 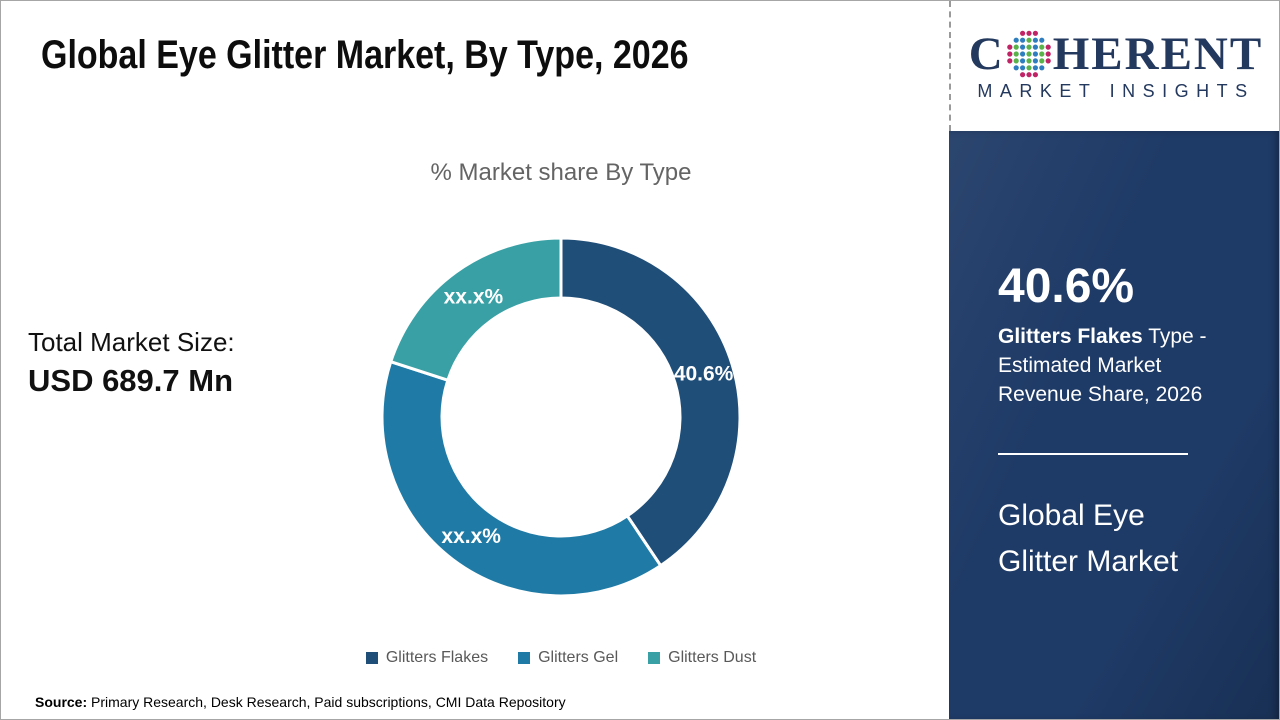 What do you see at coordinates (1070, 336) in the screenshot?
I see `panel-stat-segment: Glitters Flakes` at bounding box center [1070, 336].